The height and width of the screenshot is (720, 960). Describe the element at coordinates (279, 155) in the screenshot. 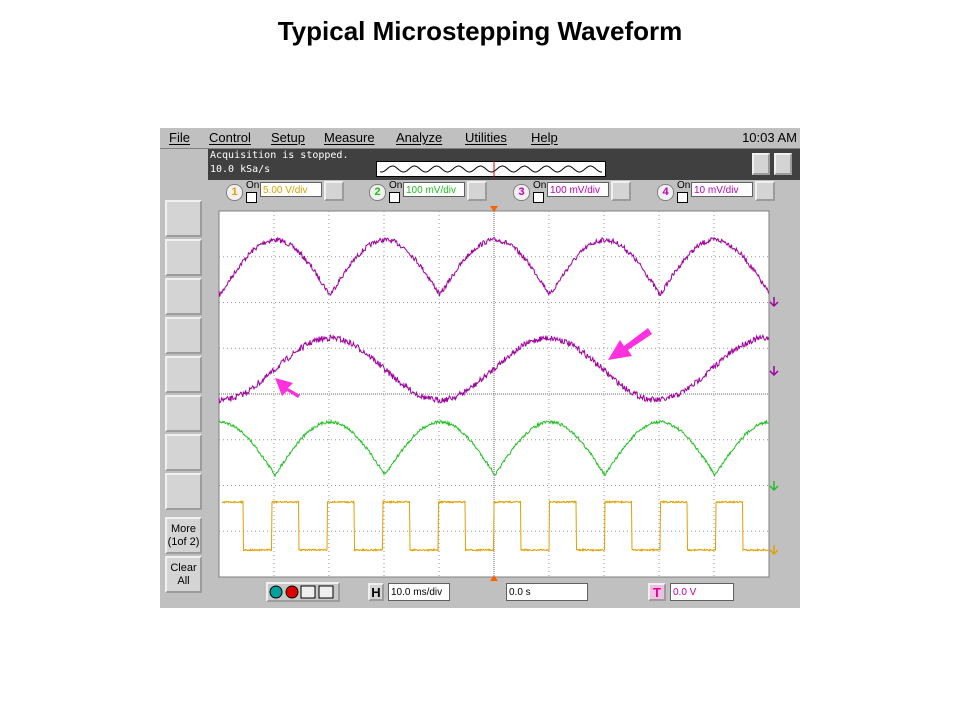

I see `status-line: Acquisition is stopped.` at that location.